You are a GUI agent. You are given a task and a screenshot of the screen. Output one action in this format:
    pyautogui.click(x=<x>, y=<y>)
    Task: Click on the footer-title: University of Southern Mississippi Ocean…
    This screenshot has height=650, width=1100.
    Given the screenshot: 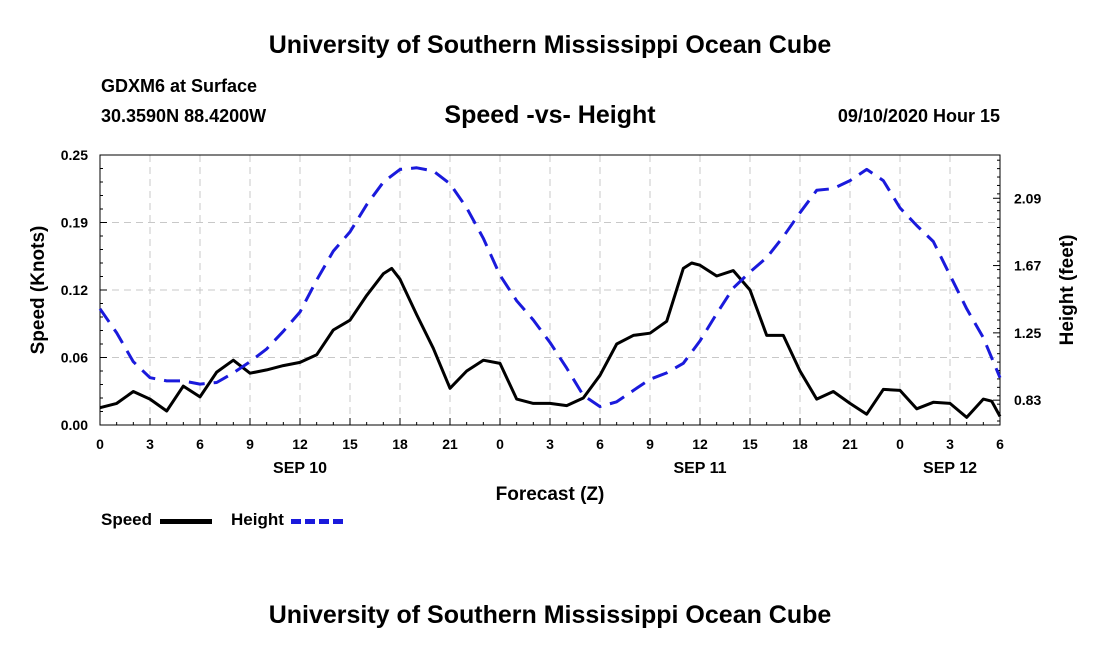 What is the action you would take?
    pyautogui.click(x=550, y=615)
    